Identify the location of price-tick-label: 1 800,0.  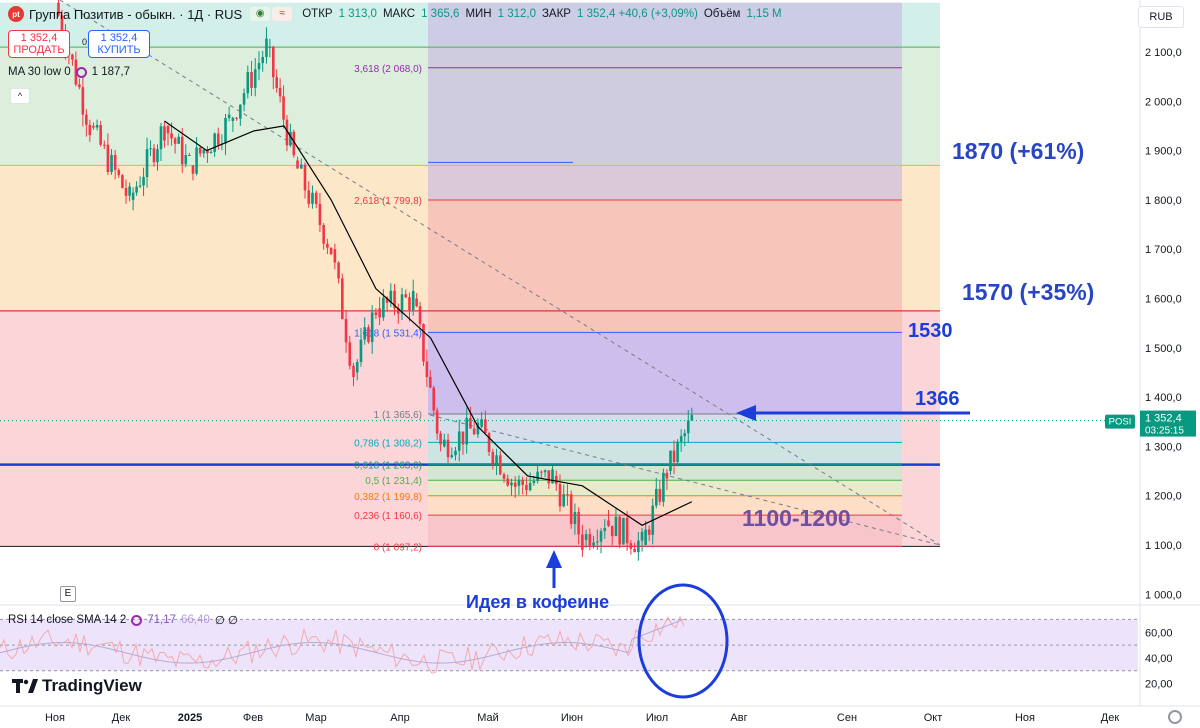
(1163, 201).